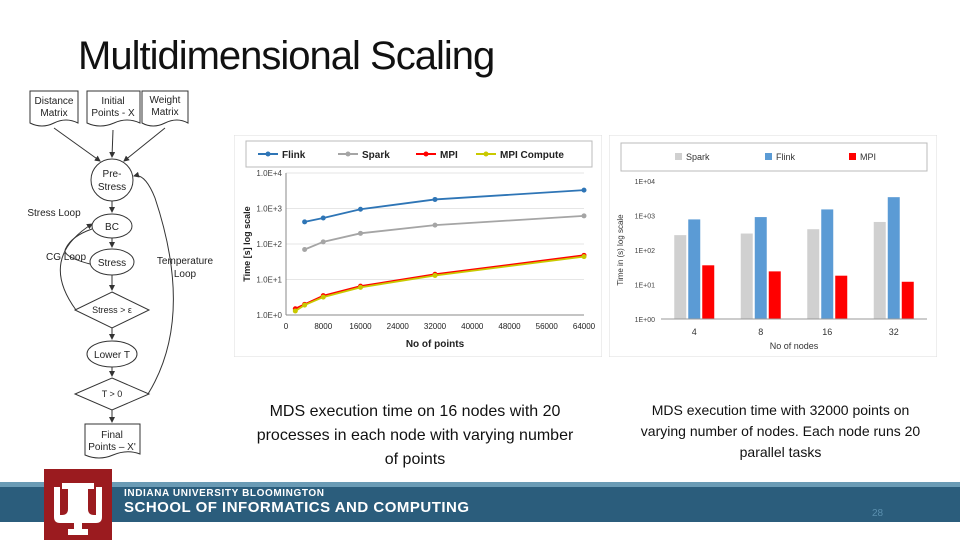 The width and height of the screenshot is (960, 545). I want to click on weight-matrix-label-1: Weight, so click(165, 100).